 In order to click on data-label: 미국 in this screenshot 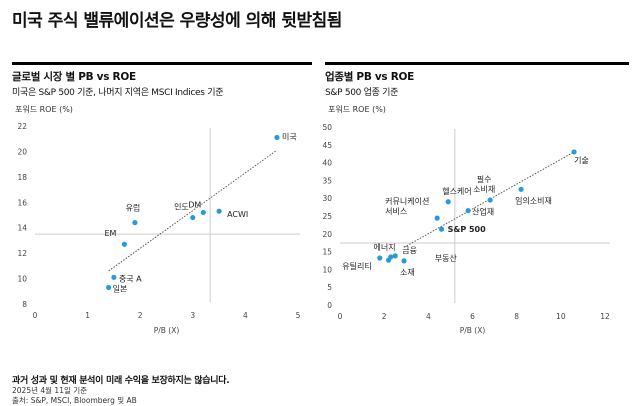, I will do `click(289, 136)`.